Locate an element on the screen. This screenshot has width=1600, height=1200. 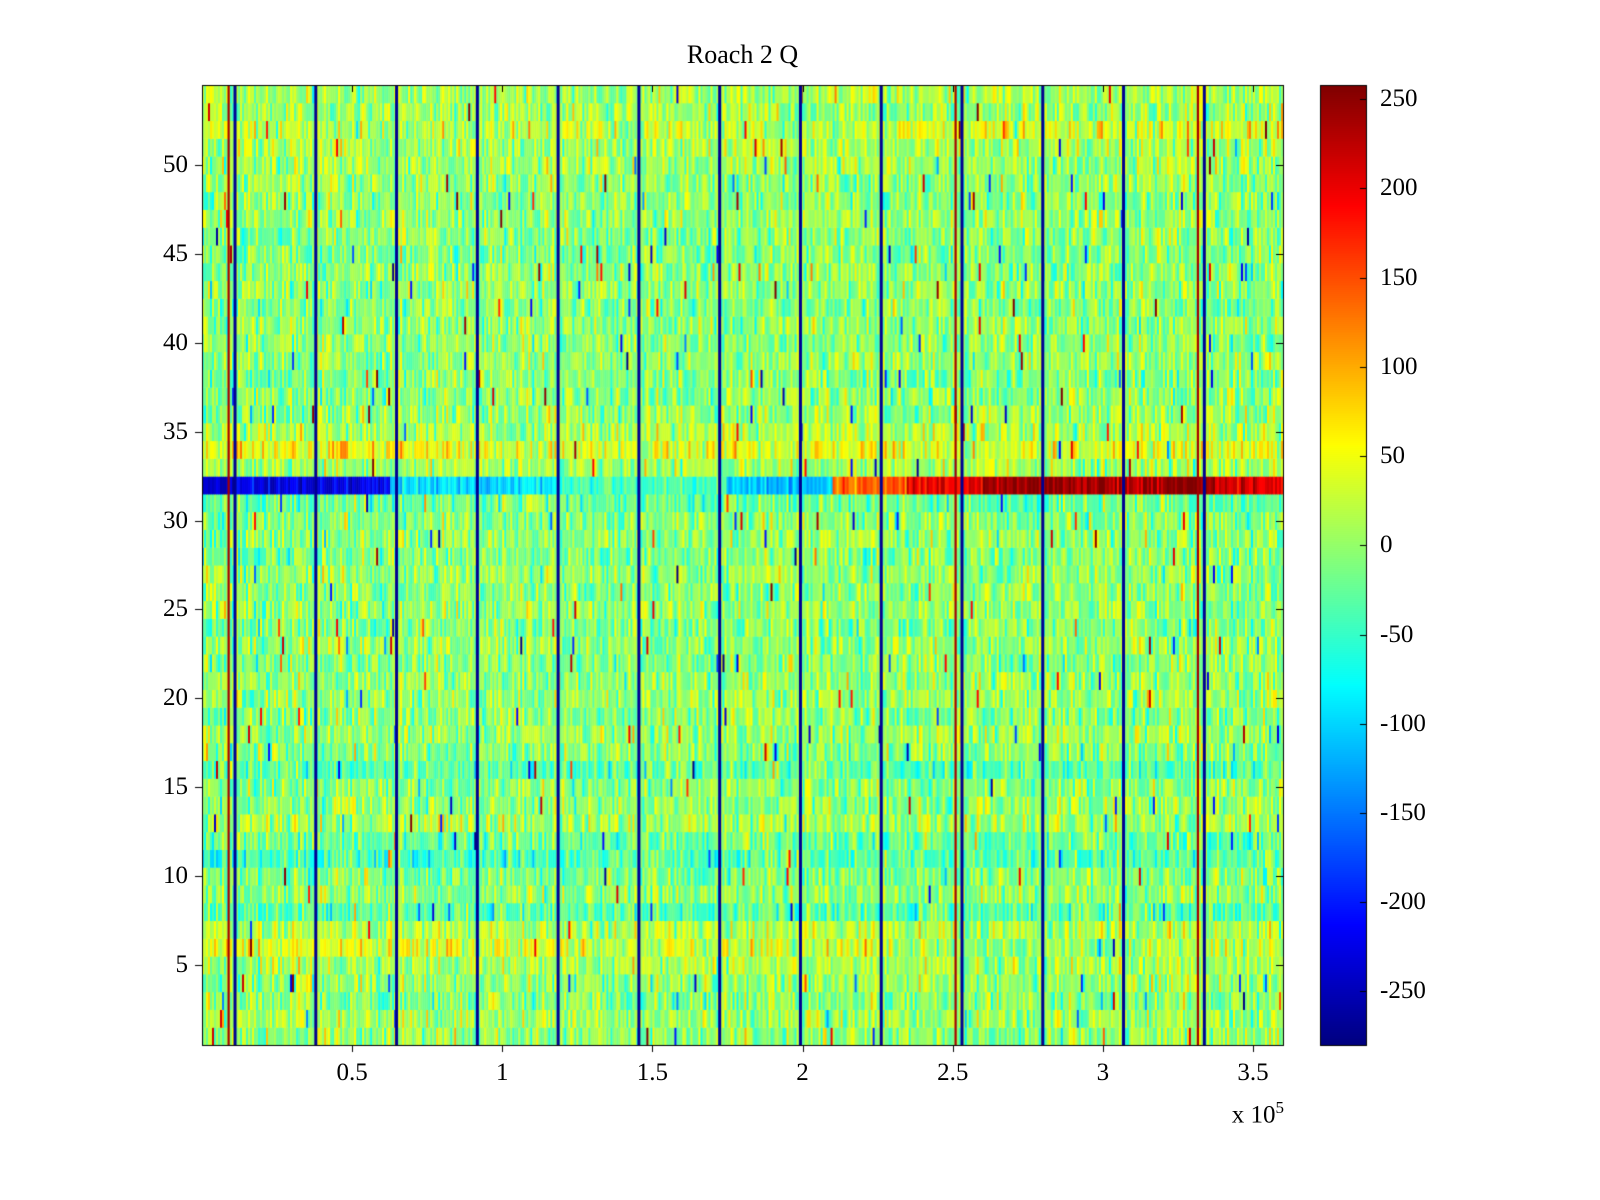
x-tick-label: 3.5 is located at coordinates (1253, 1072).